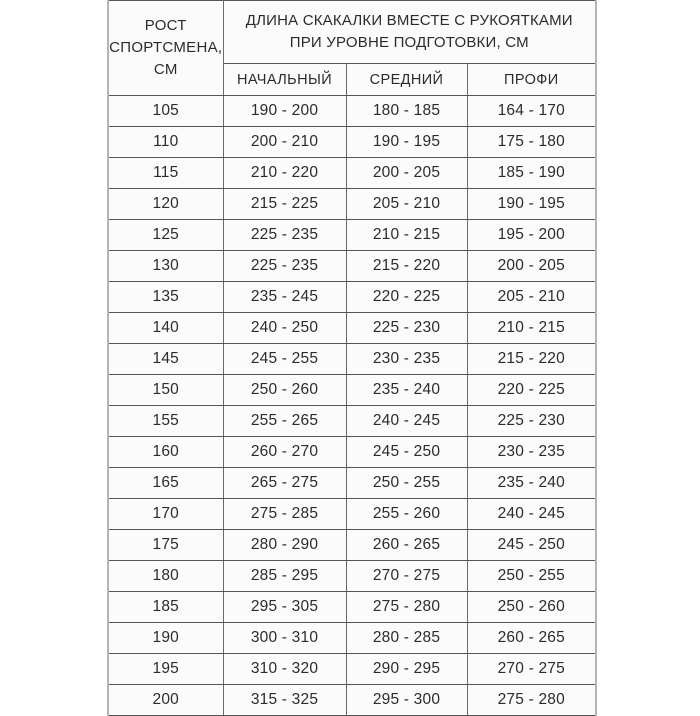  Describe the element at coordinates (165, 607) in the screenshot. I see `cell-athlete-height: 185` at that location.